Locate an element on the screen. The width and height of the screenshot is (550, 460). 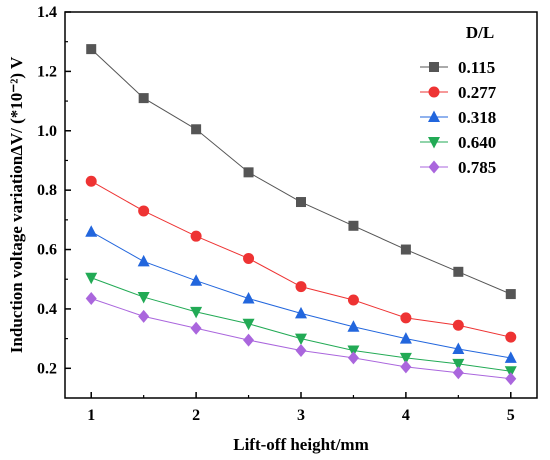
y-tick-label: 1.0 is located at coordinates (47, 131).